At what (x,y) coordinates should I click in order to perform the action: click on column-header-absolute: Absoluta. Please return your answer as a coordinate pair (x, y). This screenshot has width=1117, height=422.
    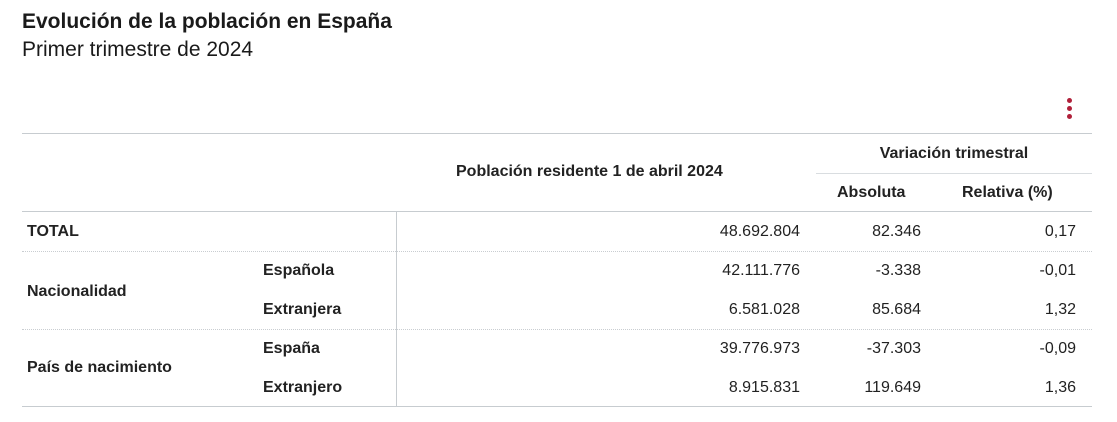
    Looking at the image, I should click on (871, 192).